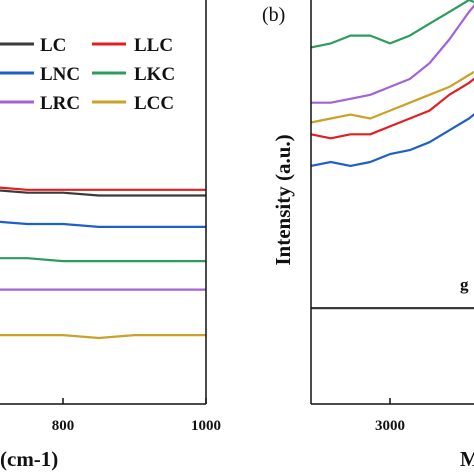  I want to click on panel-a-legend: LC LLC LNC LKC LRC LCC, so click(87, 74).